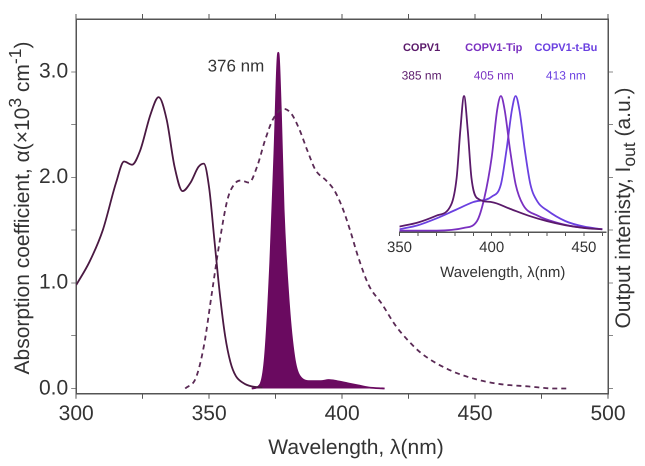 The height and width of the screenshot is (466, 645). I want to click on y-tick-label: 1.0, so click(53, 282).